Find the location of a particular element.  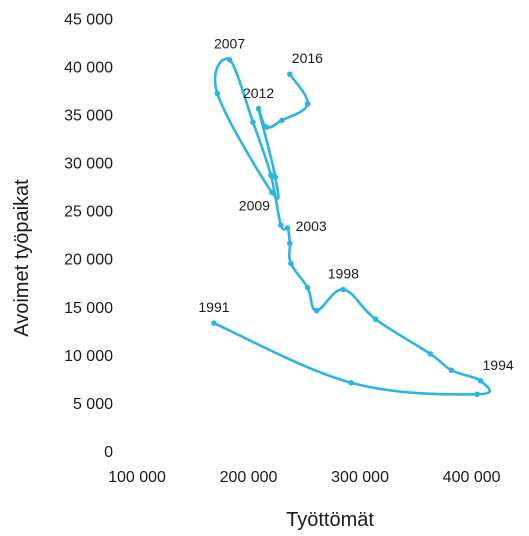

data-point-2012 is located at coordinates (266, 127).